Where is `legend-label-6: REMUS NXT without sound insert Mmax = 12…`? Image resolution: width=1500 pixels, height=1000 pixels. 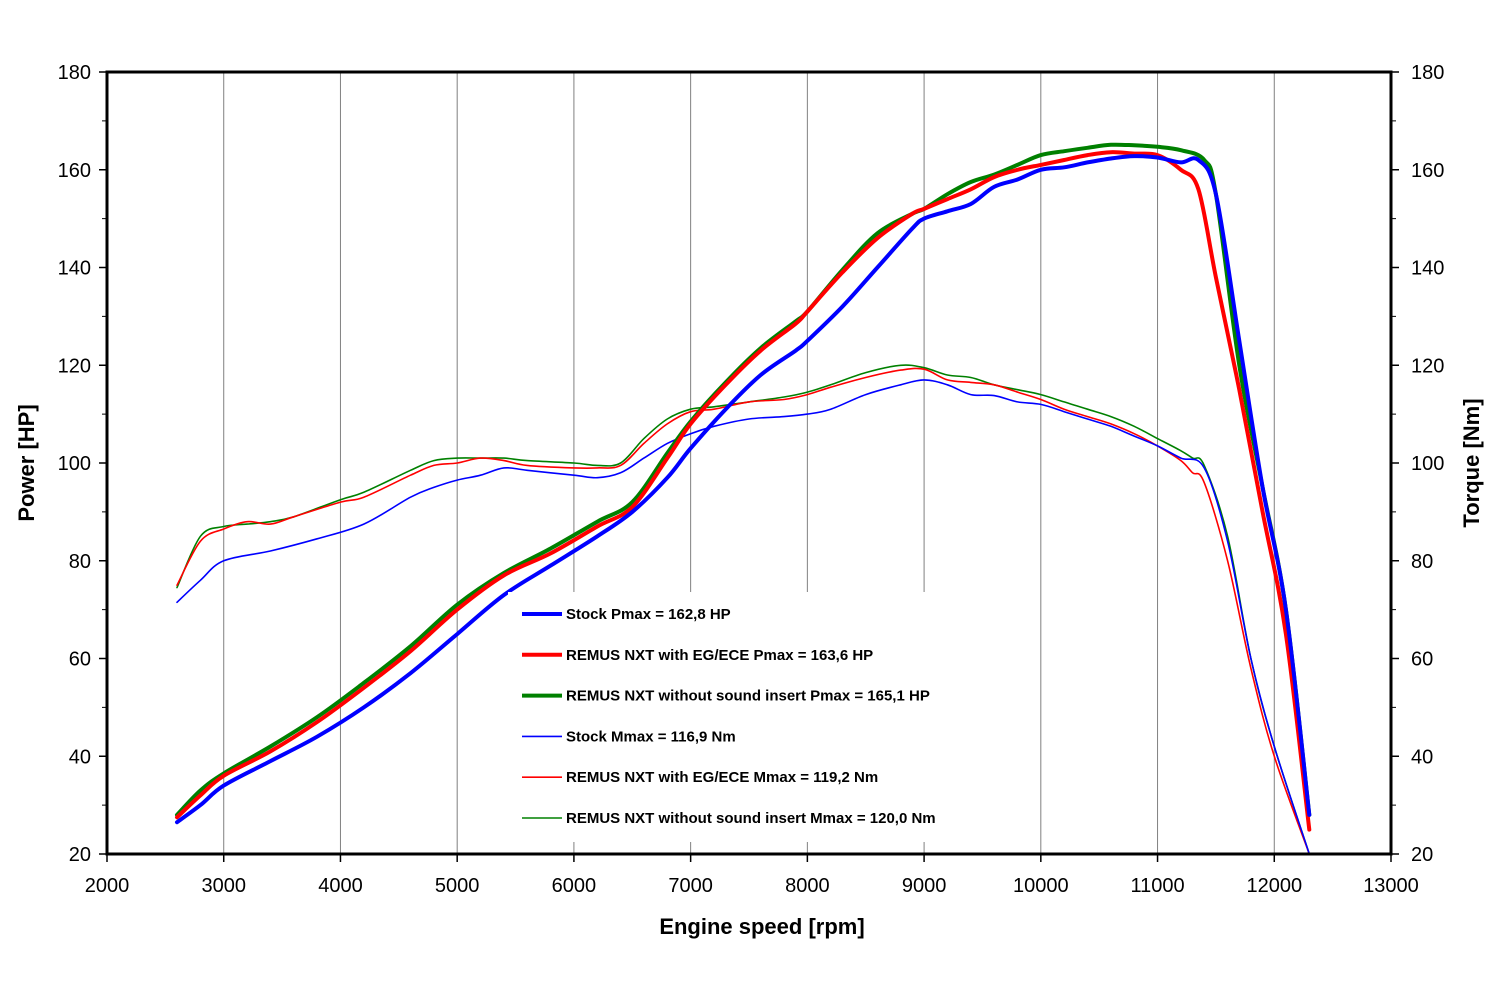 legend-label-6: REMUS NXT without sound insert Mmax = 12… is located at coordinates (751, 818).